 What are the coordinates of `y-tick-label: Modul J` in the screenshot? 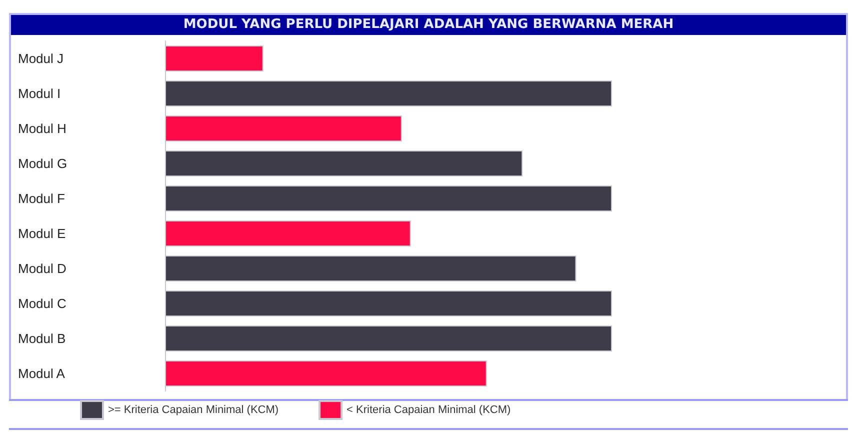 It's located at (41, 58).